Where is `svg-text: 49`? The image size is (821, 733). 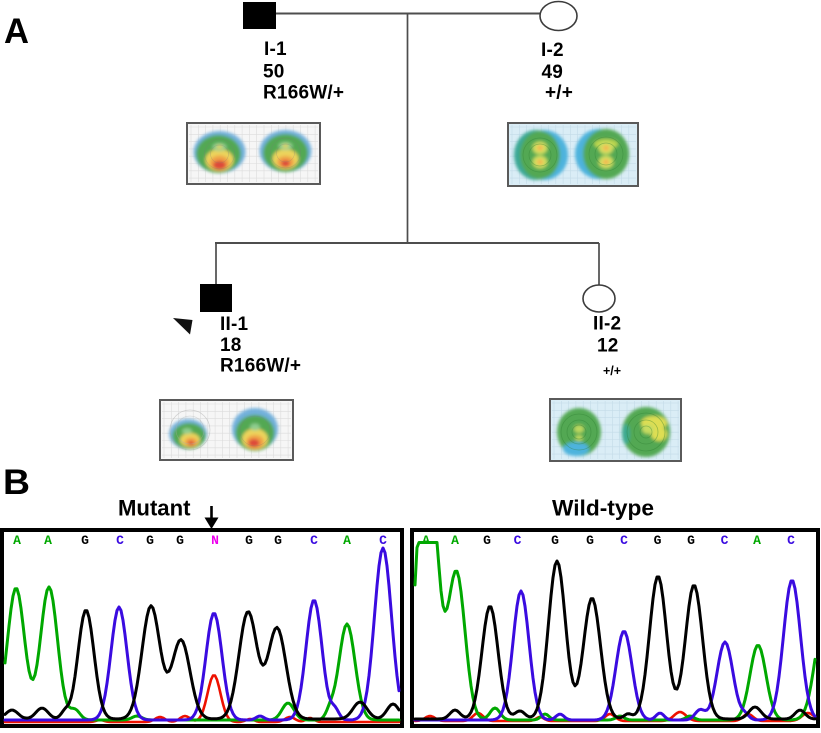
svg-text: 49 is located at coordinates (553, 72).